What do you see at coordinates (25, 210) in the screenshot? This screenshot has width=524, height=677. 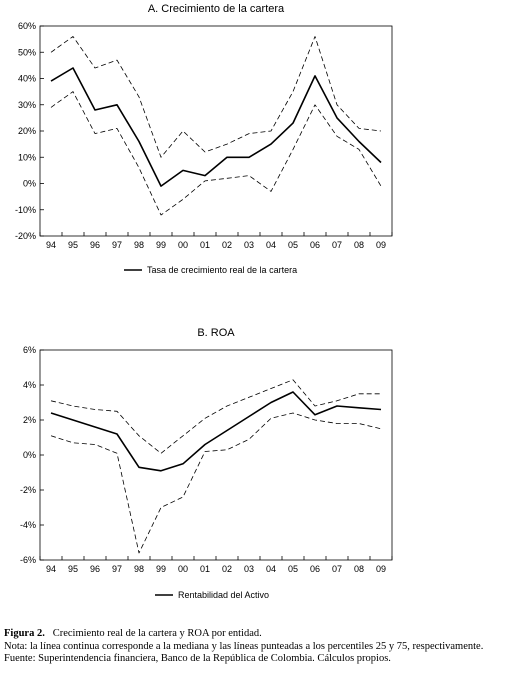 I see `y-tick-label: -10%` at bounding box center [25, 210].